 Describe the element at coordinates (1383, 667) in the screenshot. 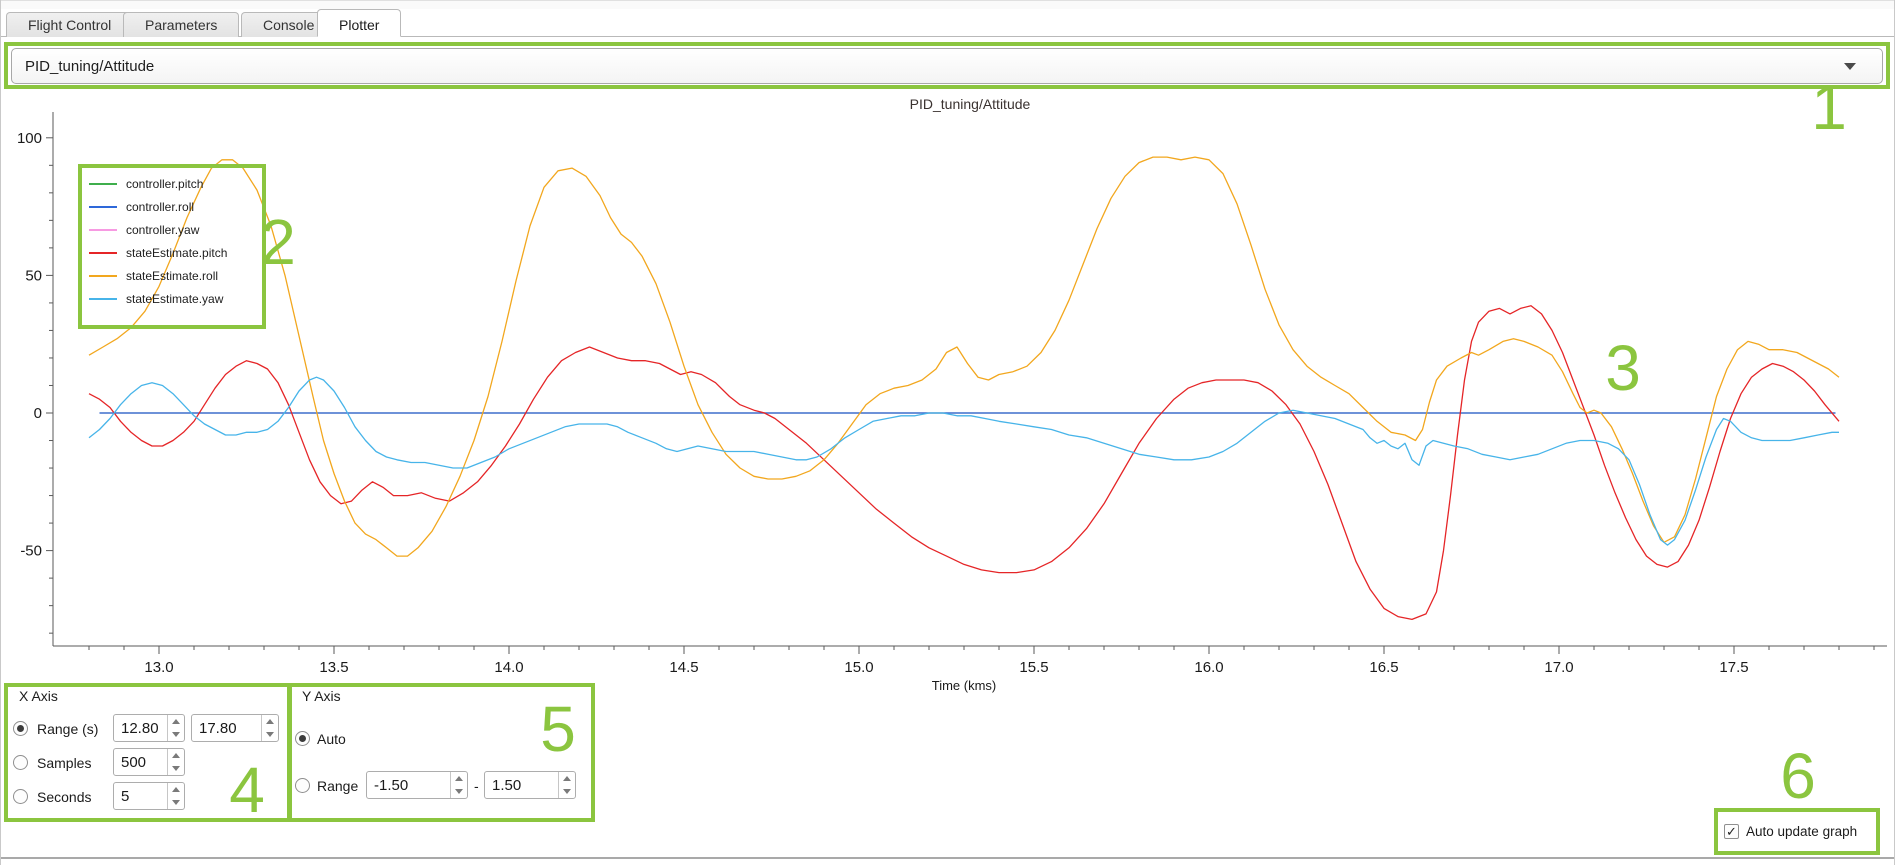

I see `svg-text: 16.5` at that location.